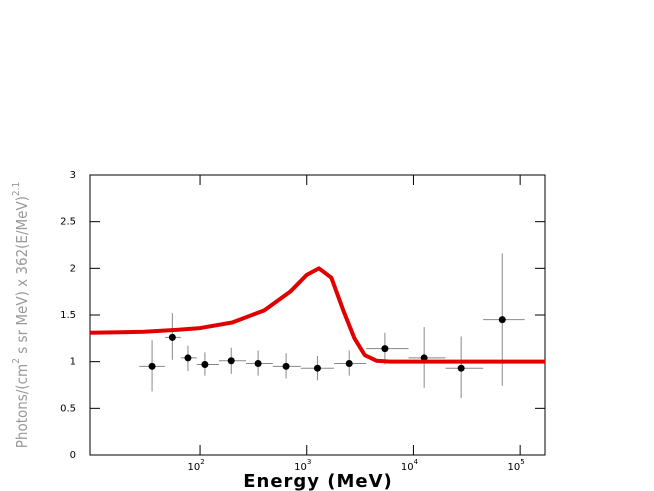 Image resolution: width=654 pixels, height=491 pixels. What do you see at coordinates (202, 462) in the screenshot?
I see `x-tick-sup: 2` at bounding box center [202, 462].